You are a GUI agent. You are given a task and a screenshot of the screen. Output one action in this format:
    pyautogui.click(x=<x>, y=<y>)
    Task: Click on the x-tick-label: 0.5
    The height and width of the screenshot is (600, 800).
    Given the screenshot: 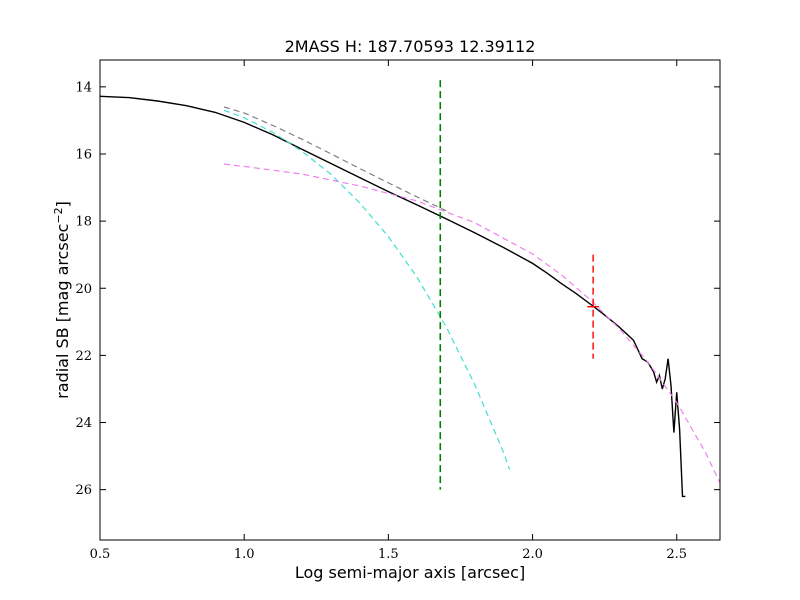 What is the action you would take?
    pyautogui.click(x=100, y=554)
    